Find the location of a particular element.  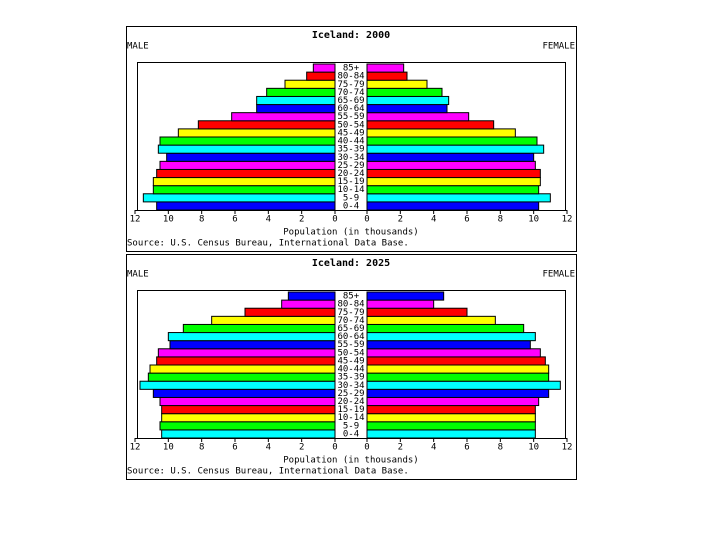

age-label: 5-9 is located at coordinates (351, 426).